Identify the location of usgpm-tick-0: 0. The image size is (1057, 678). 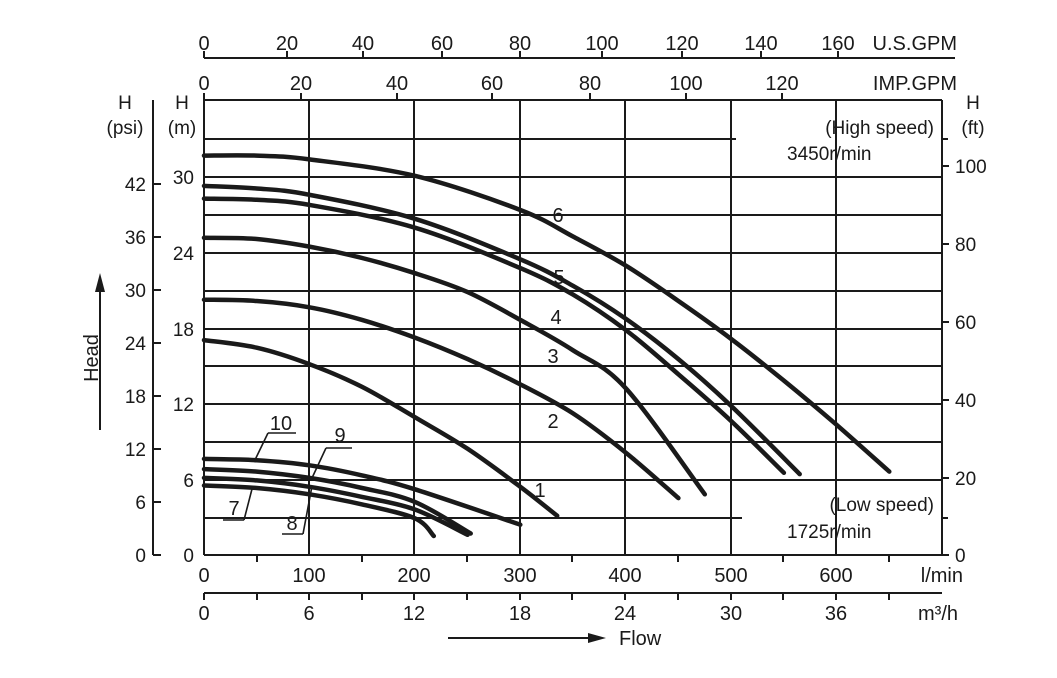
(203, 44).